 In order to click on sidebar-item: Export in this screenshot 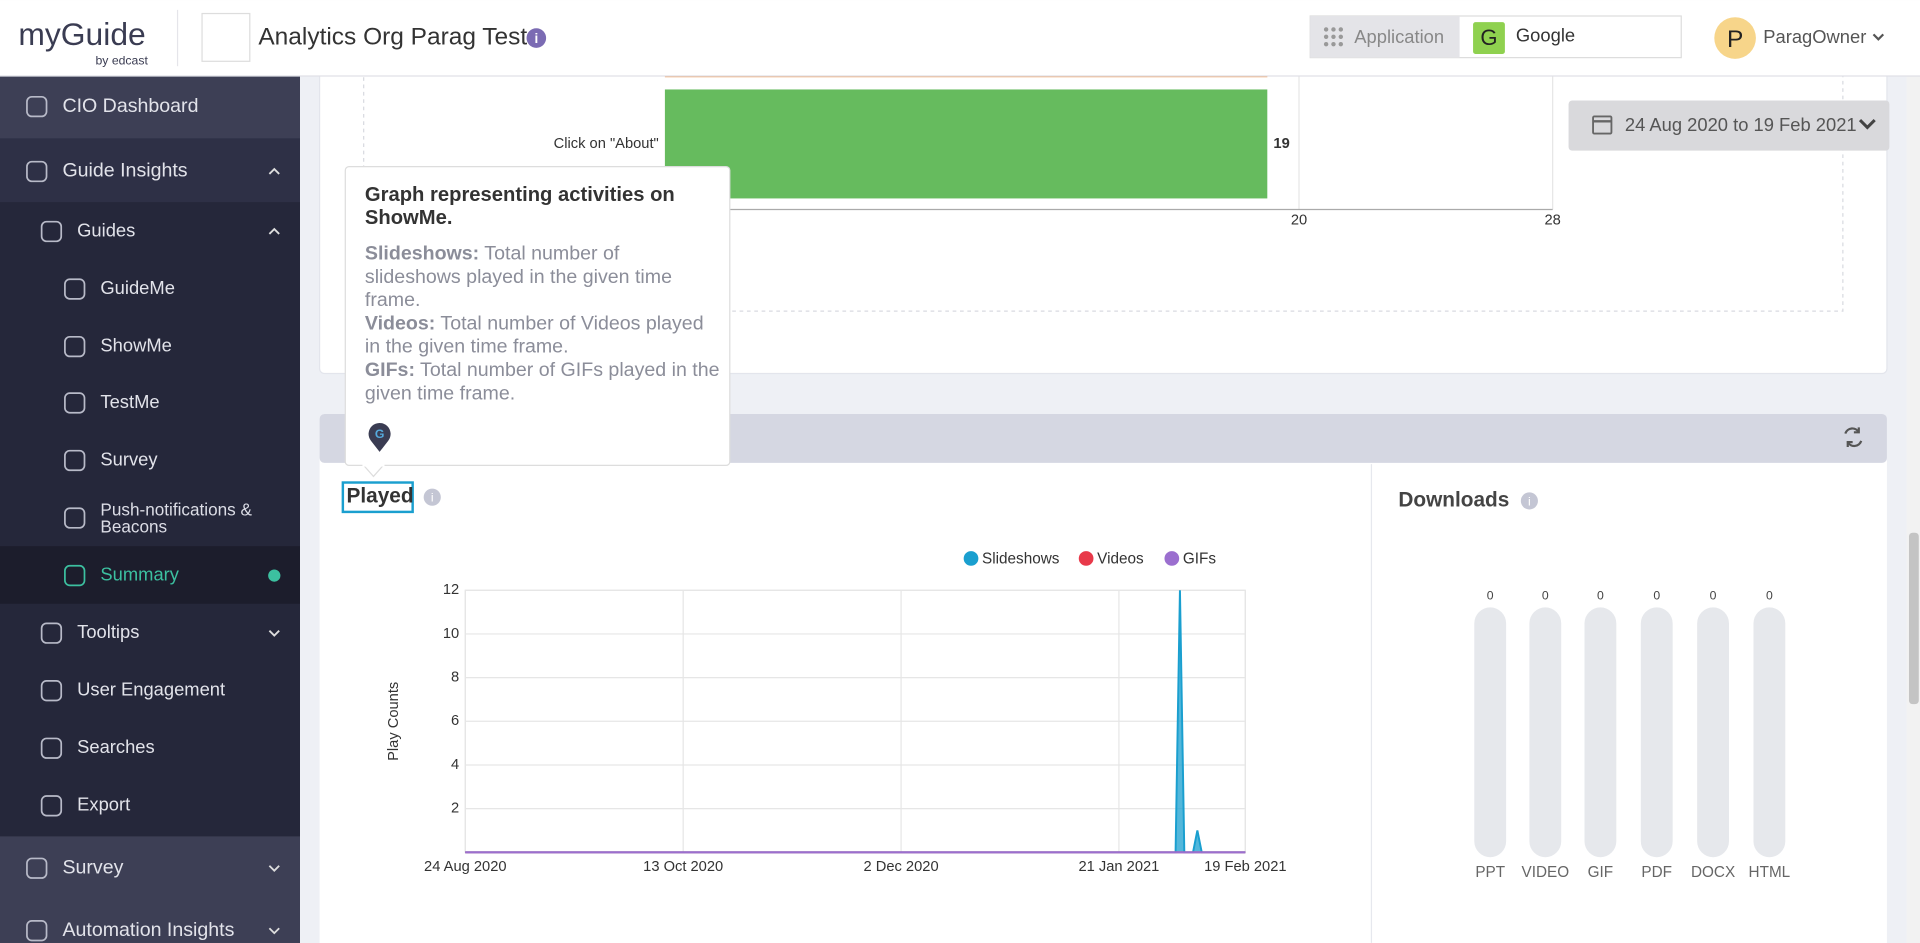, I will do `click(85, 805)`.